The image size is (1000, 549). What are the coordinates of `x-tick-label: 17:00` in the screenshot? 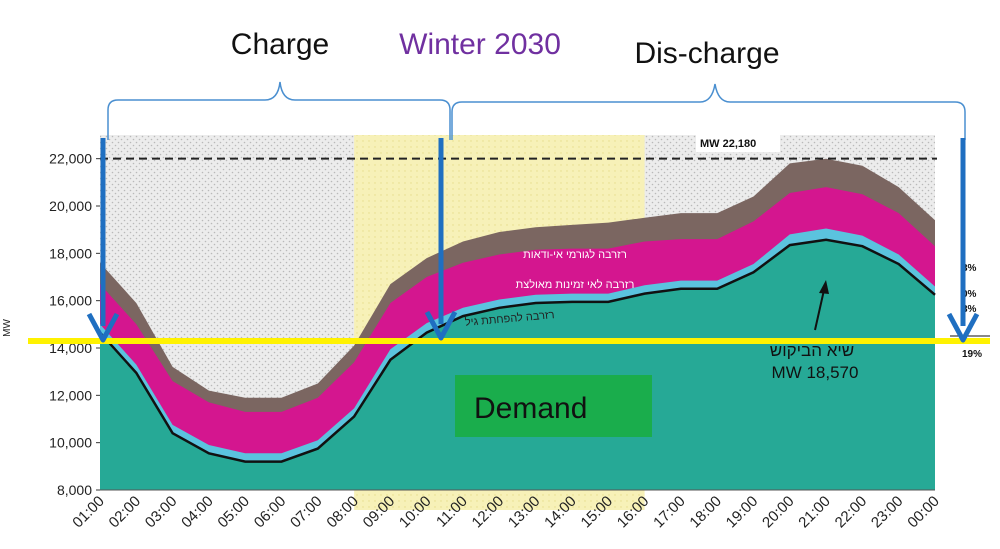 It's located at (669, 512).